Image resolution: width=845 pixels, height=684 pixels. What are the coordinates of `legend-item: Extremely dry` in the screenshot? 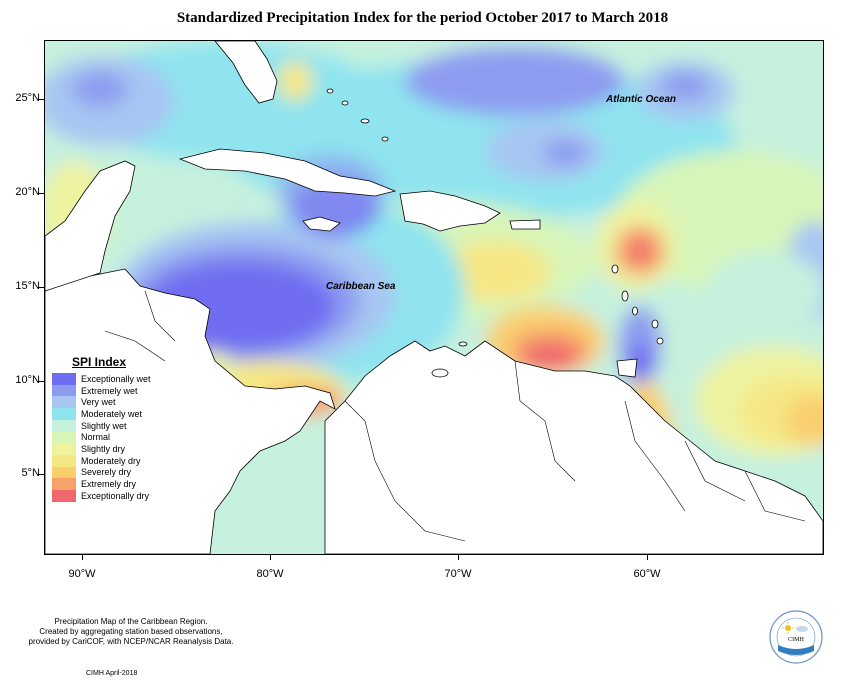 It's located at (113, 484).